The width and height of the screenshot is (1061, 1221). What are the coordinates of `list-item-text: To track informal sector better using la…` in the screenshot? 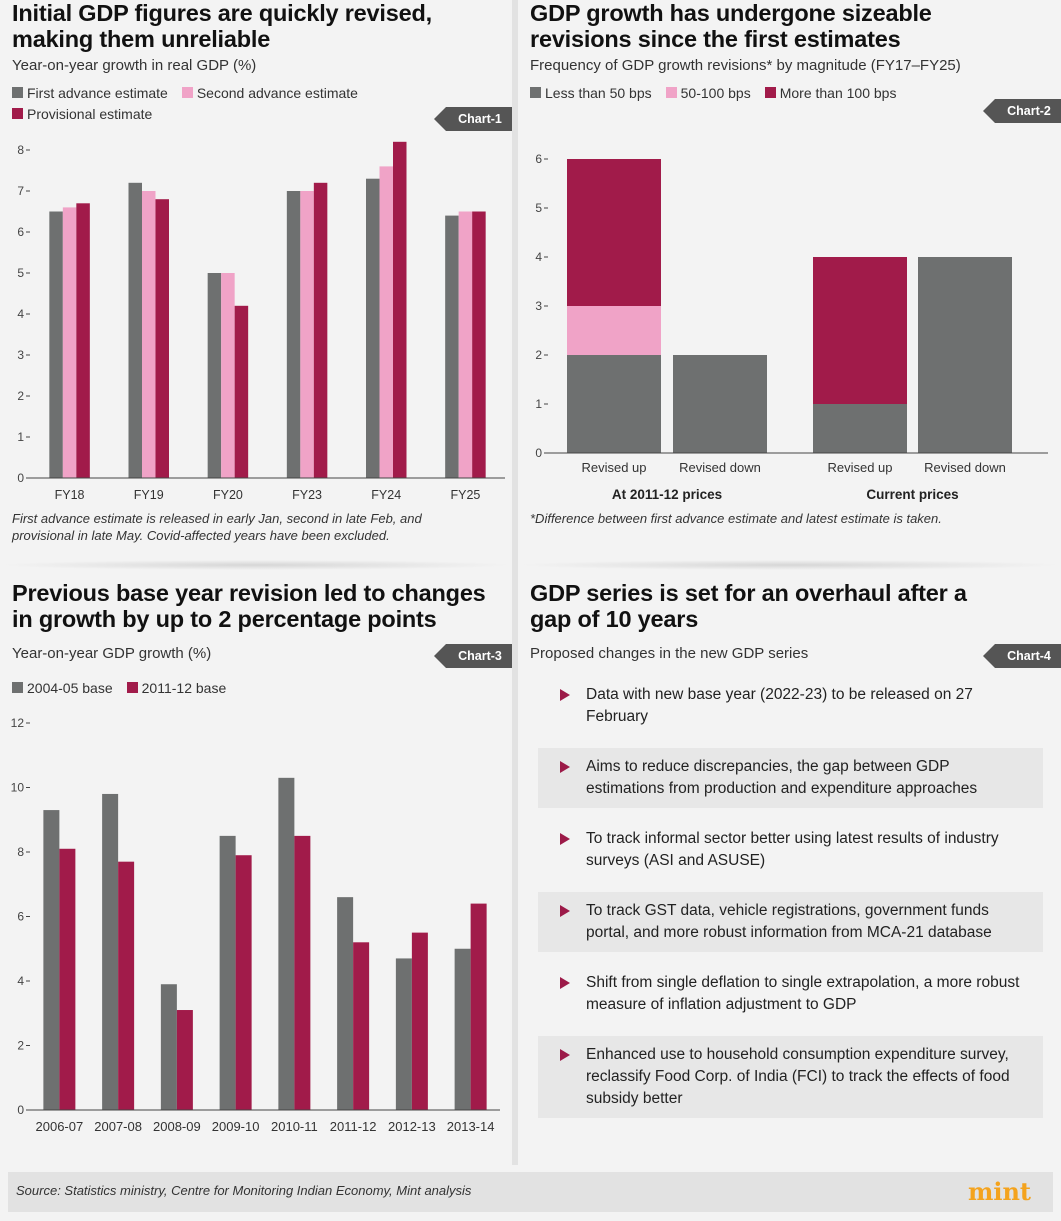 It's located at (792, 849).